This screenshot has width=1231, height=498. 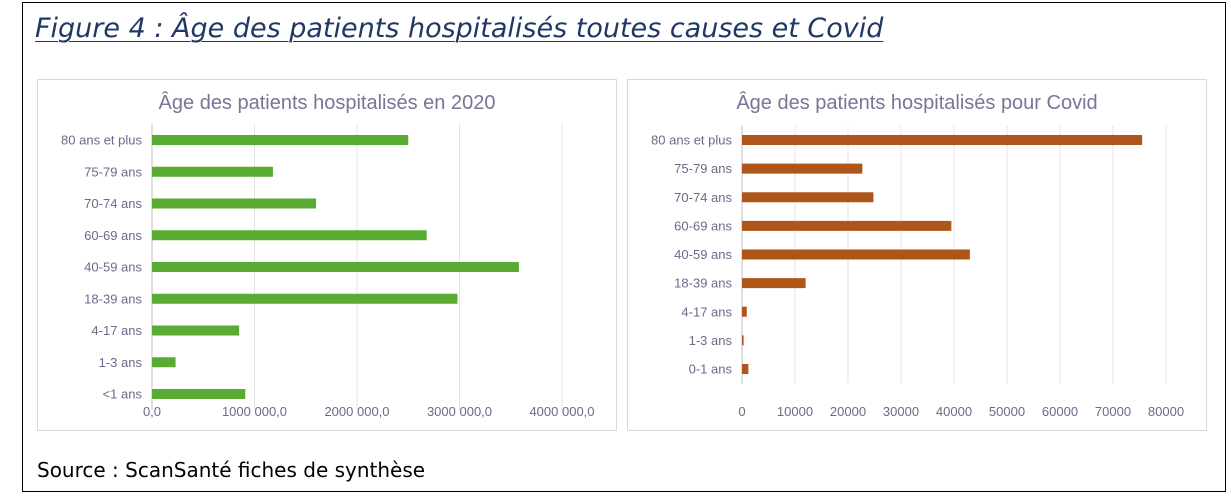 What do you see at coordinates (123, 394) in the screenshot?
I see `category-label: <1 ans` at bounding box center [123, 394].